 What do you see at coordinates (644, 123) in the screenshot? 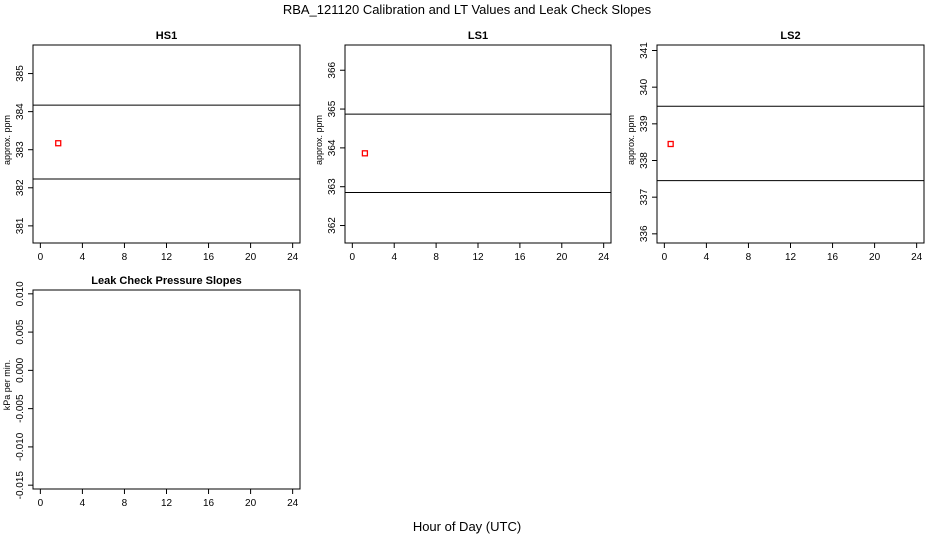
I see `y-tick-label: 339` at bounding box center [644, 123].